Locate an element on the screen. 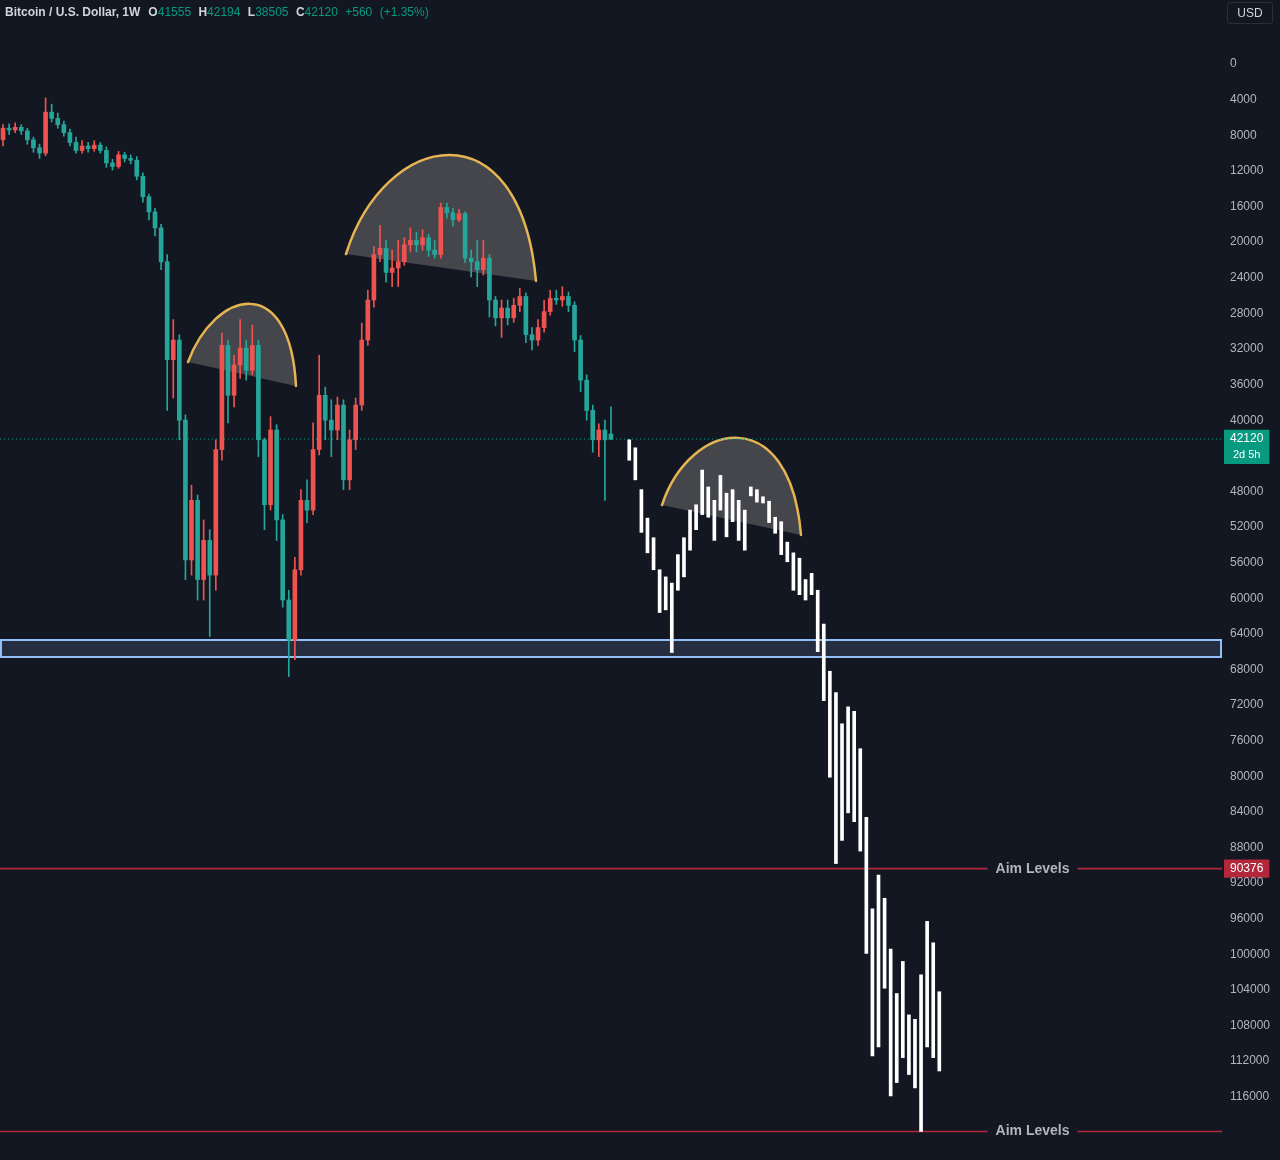 This screenshot has height=1160, width=1280. y-tick-label: 42120 is located at coordinates (1247, 438).